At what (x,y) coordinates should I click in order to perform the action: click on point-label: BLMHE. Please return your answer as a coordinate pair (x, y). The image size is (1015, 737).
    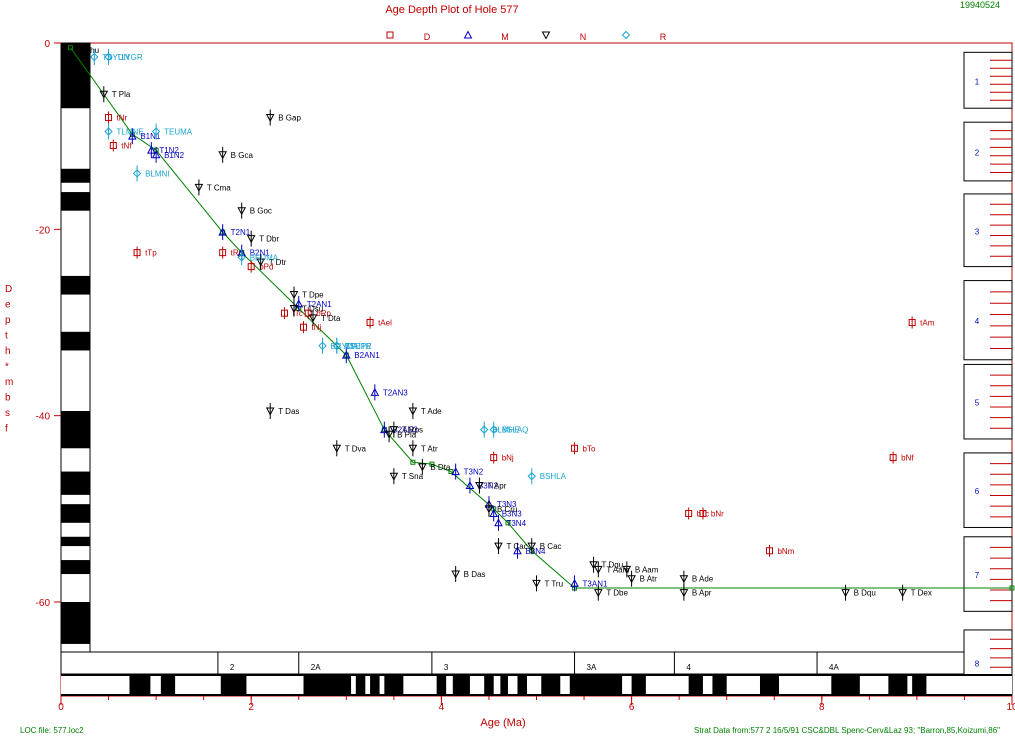
    Looking at the image, I should click on (506, 430).